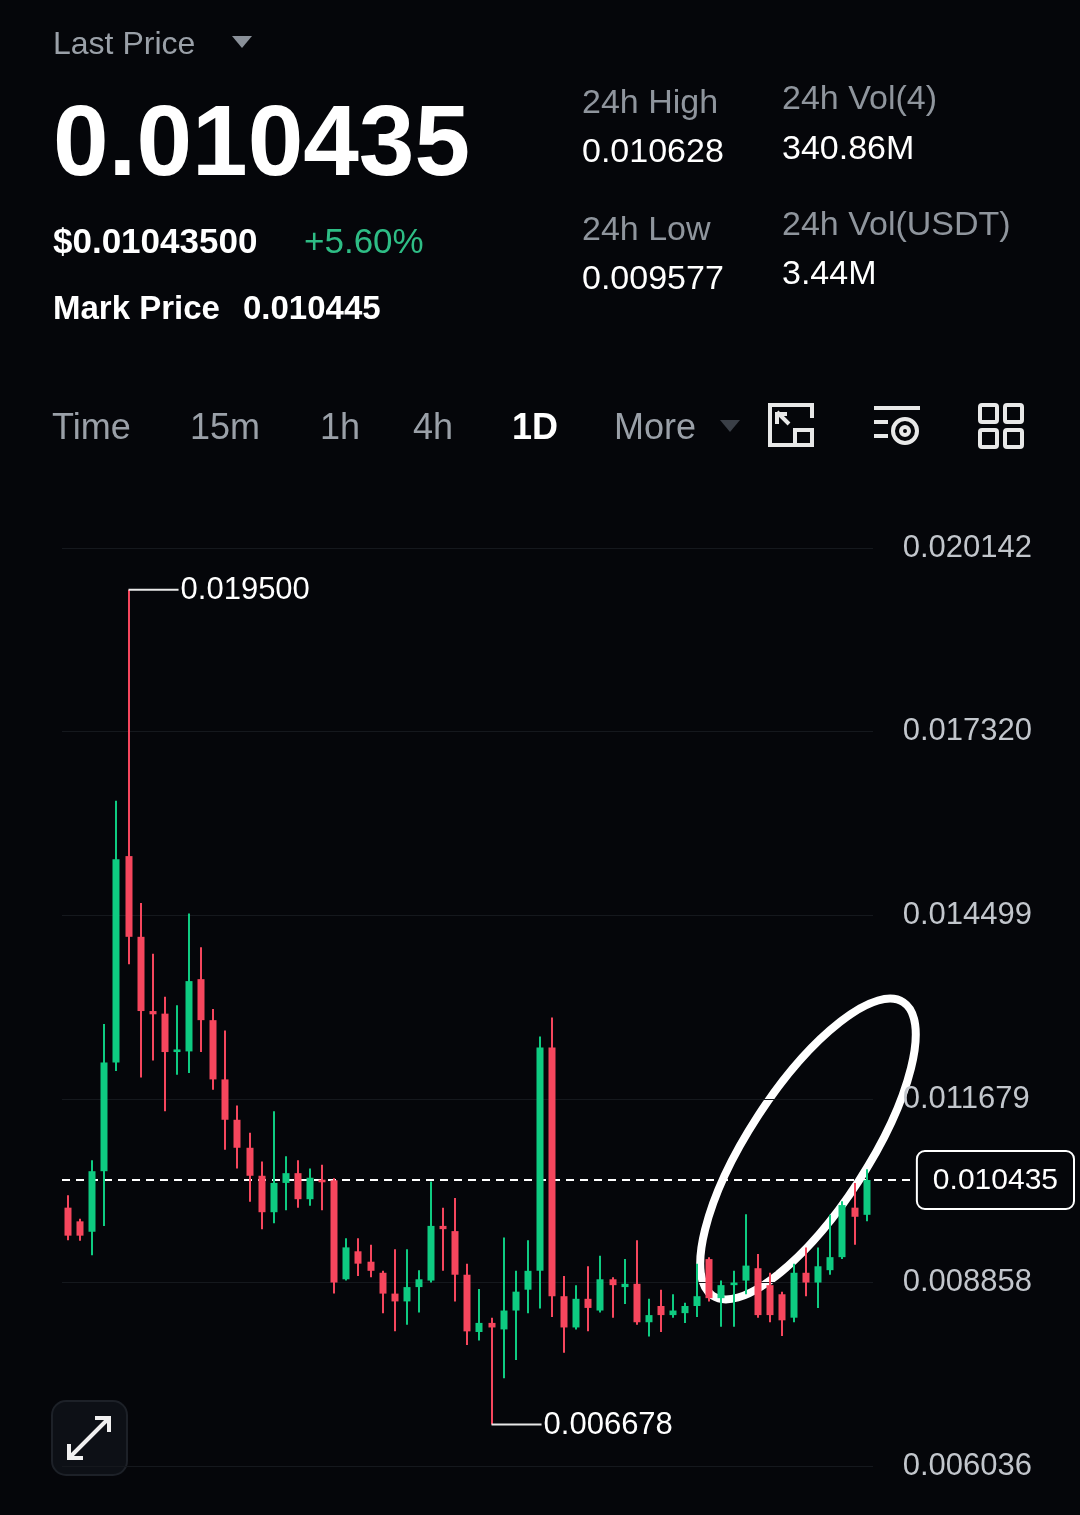  I want to click on y-tick-label: 0.006036, so click(967, 1464).